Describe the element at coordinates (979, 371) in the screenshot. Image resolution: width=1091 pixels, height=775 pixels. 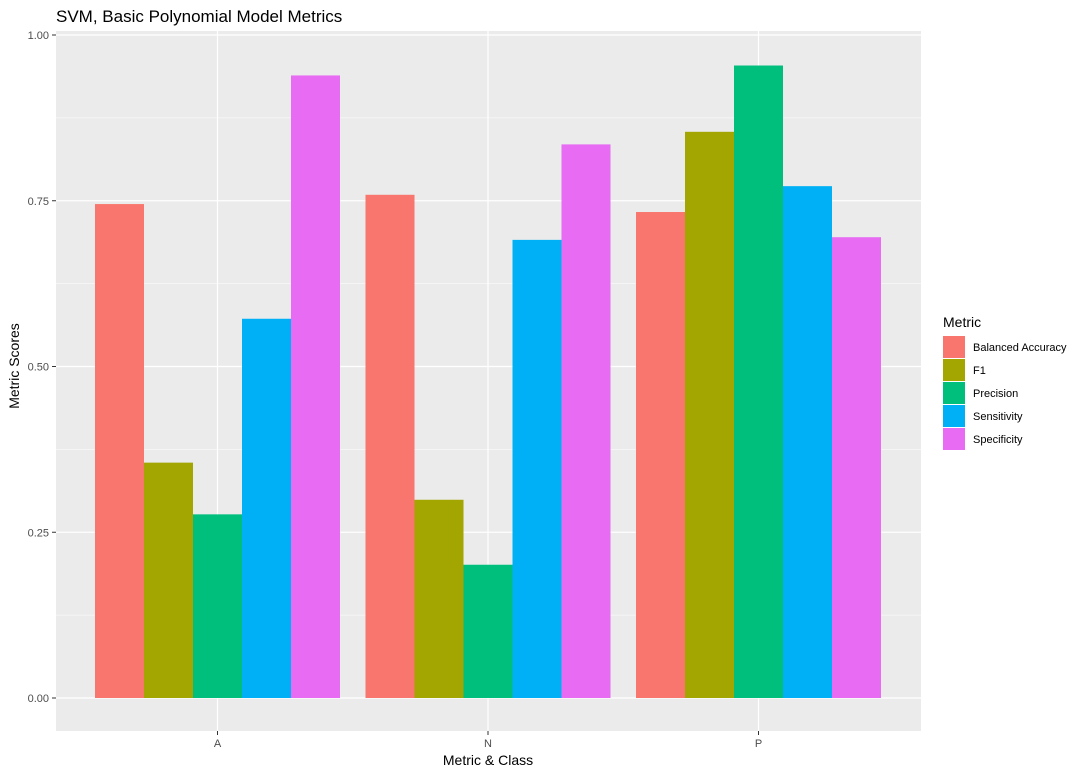
I see `legend-label: F1` at that location.